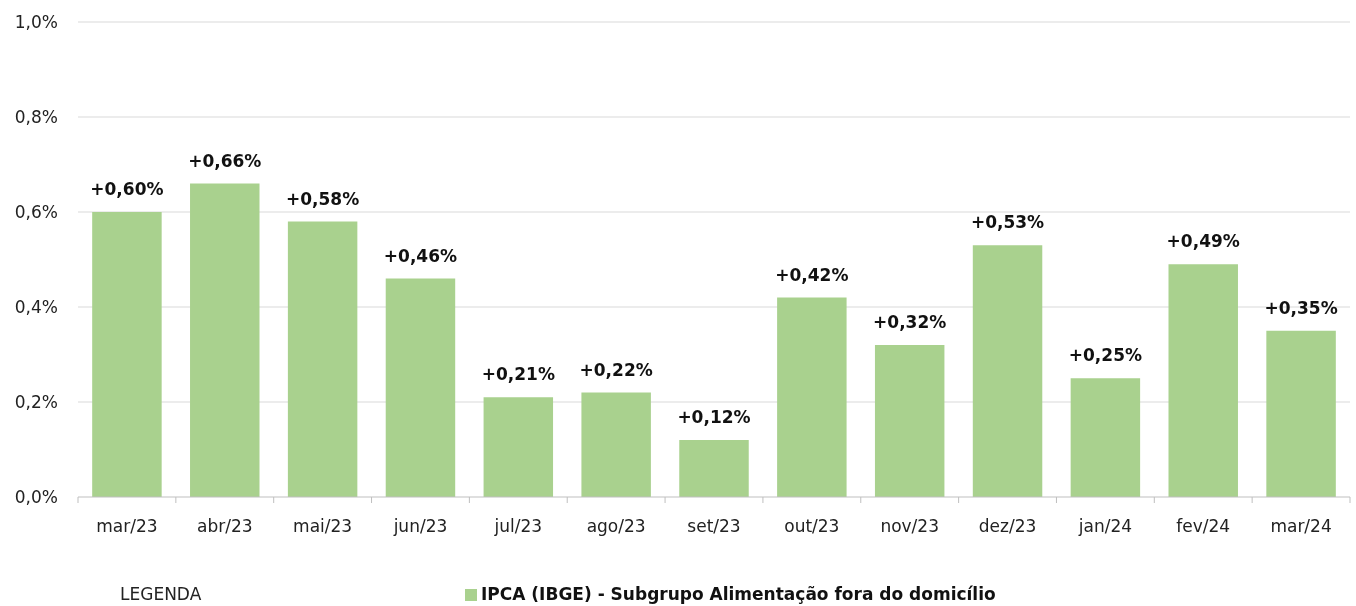 The height and width of the screenshot is (606, 1356). Describe the element at coordinates (518, 374) in the screenshot. I see `data-label: +0,21%` at that location.